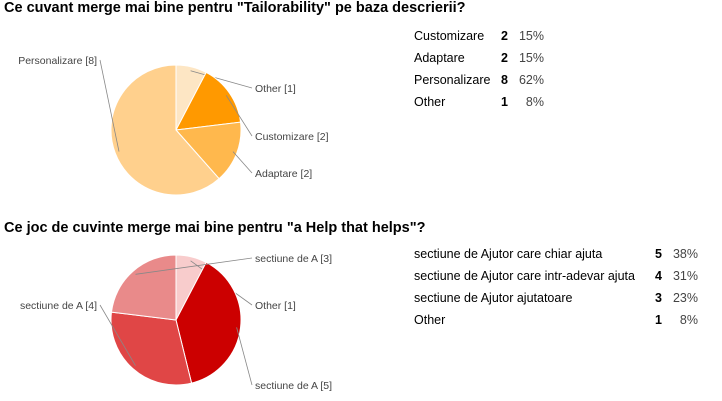 This screenshot has width=722, height=401. What do you see at coordinates (493, 298) in the screenshot?
I see `row-label: sectiune de Ajutor ajutatoare` at bounding box center [493, 298].